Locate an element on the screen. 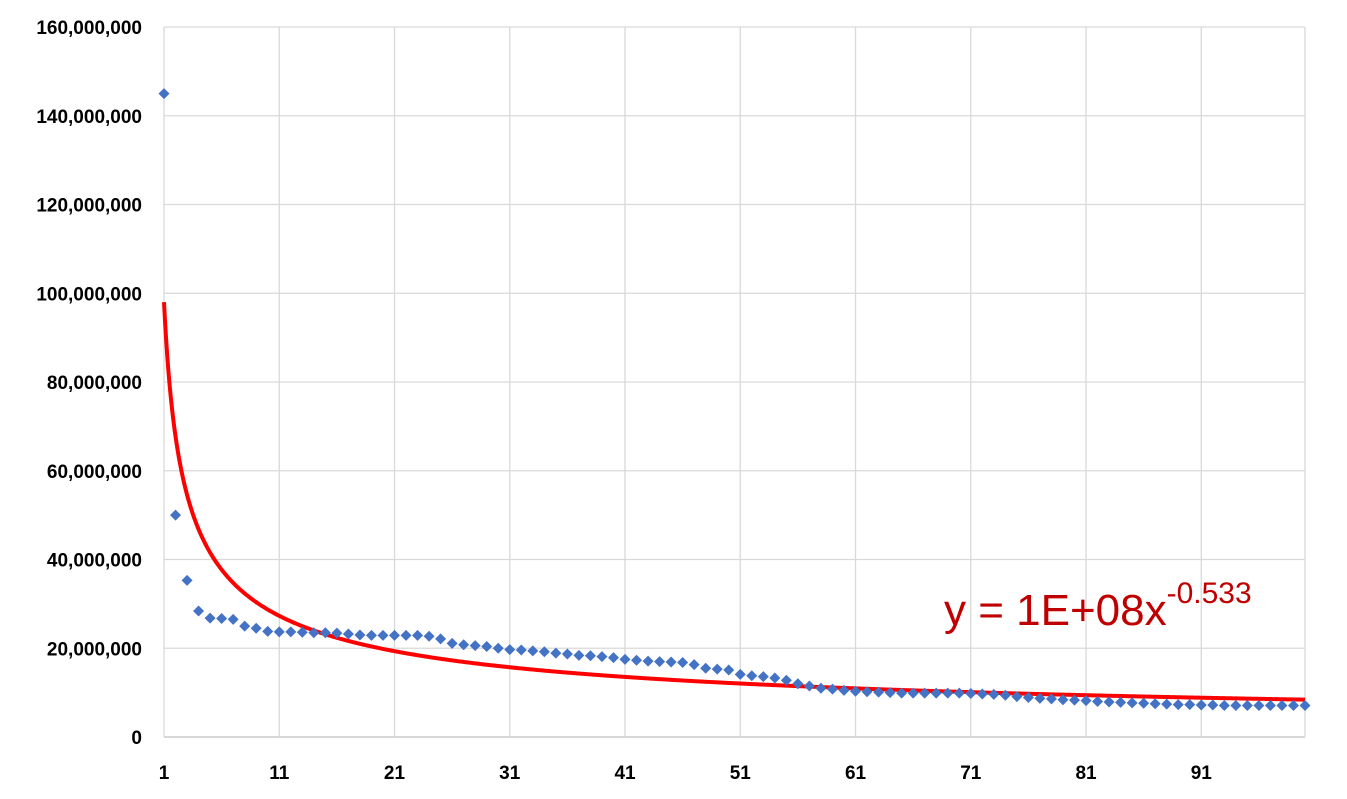 The image size is (1347, 799). x-tick-label: 1 is located at coordinates (164, 773).